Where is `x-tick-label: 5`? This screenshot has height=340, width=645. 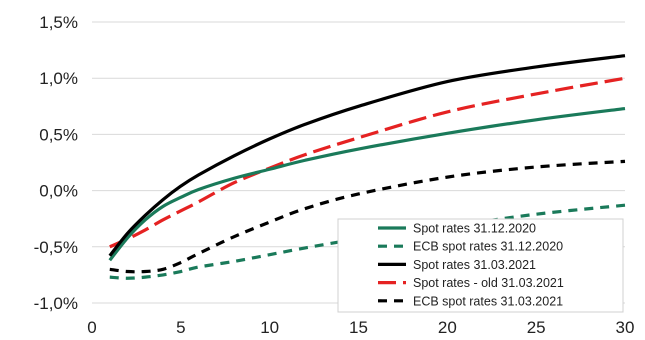 x-tick-label: 5 is located at coordinates (180, 327).